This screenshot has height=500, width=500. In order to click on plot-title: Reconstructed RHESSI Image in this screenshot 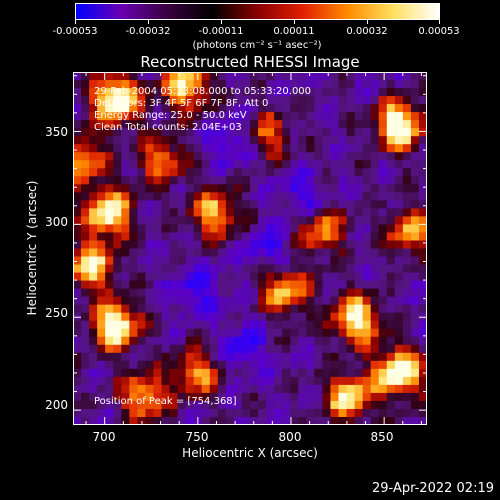, I will do `click(250, 62)`.